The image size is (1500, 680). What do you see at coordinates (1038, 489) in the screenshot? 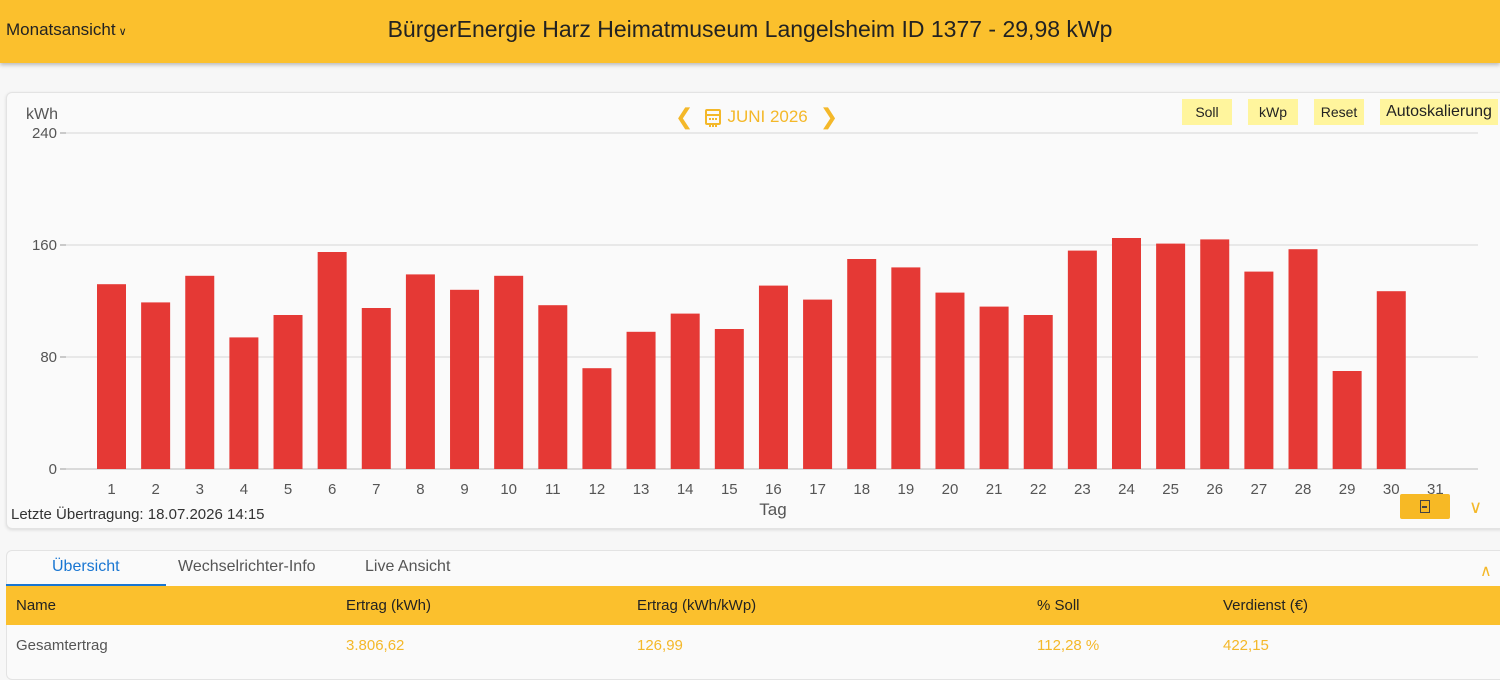
I see `x-tick-label: 22` at bounding box center [1038, 489].